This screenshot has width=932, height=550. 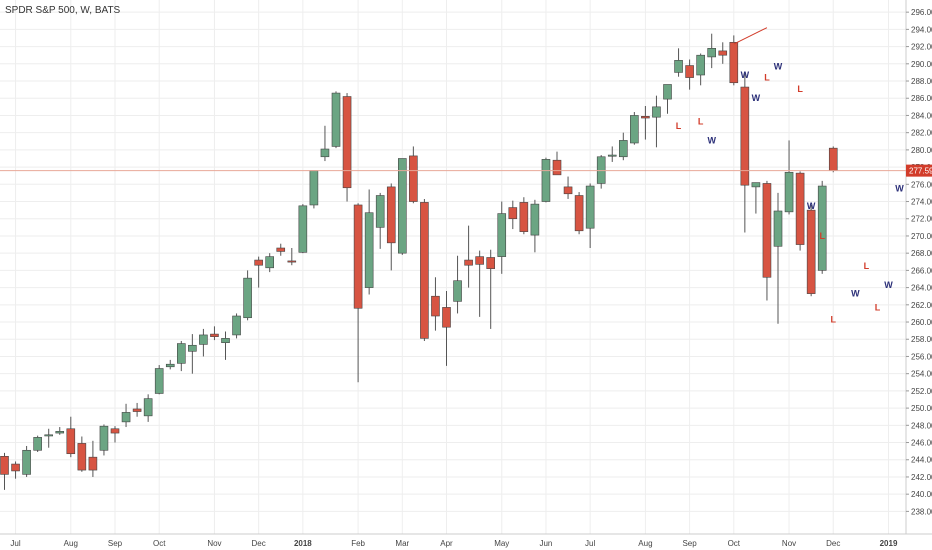 What do you see at coordinates (63, 10) in the screenshot?
I see `chart-title: SPDR S&P 500, W, BATS` at bounding box center [63, 10].